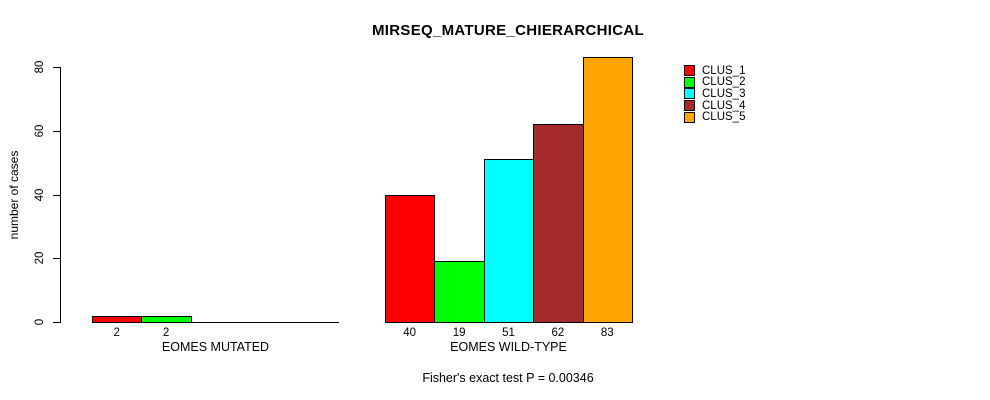 The width and height of the screenshot is (990, 400). Describe the element at coordinates (40, 131) in the screenshot. I see `y-axis-tick-label: 60` at that location.